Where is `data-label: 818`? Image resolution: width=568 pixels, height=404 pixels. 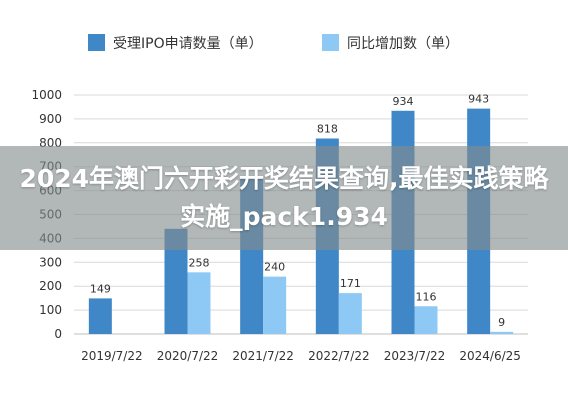 data-label: 818 is located at coordinates (327, 128).